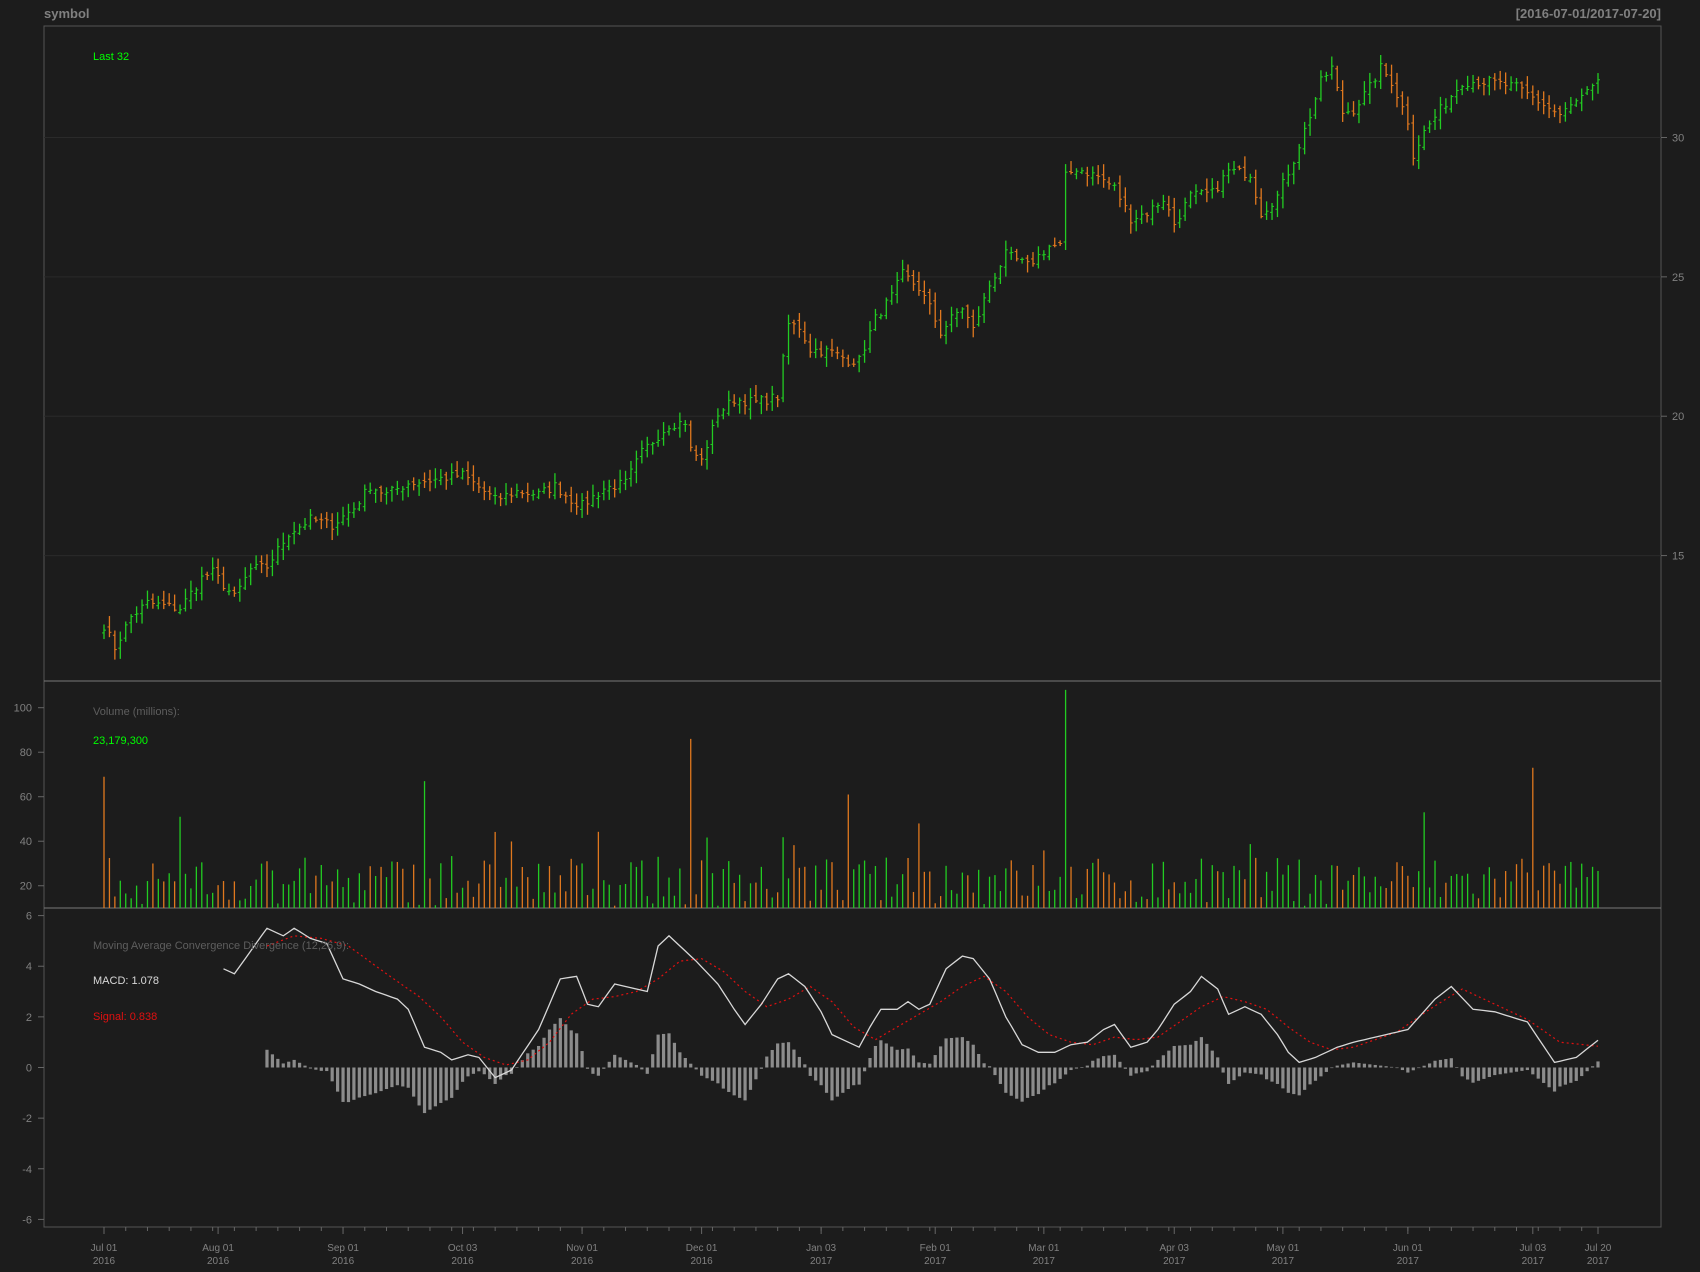 The width and height of the screenshot is (1700, 1272). I want to click on price-tick-label: 15, so click(1678, 557).